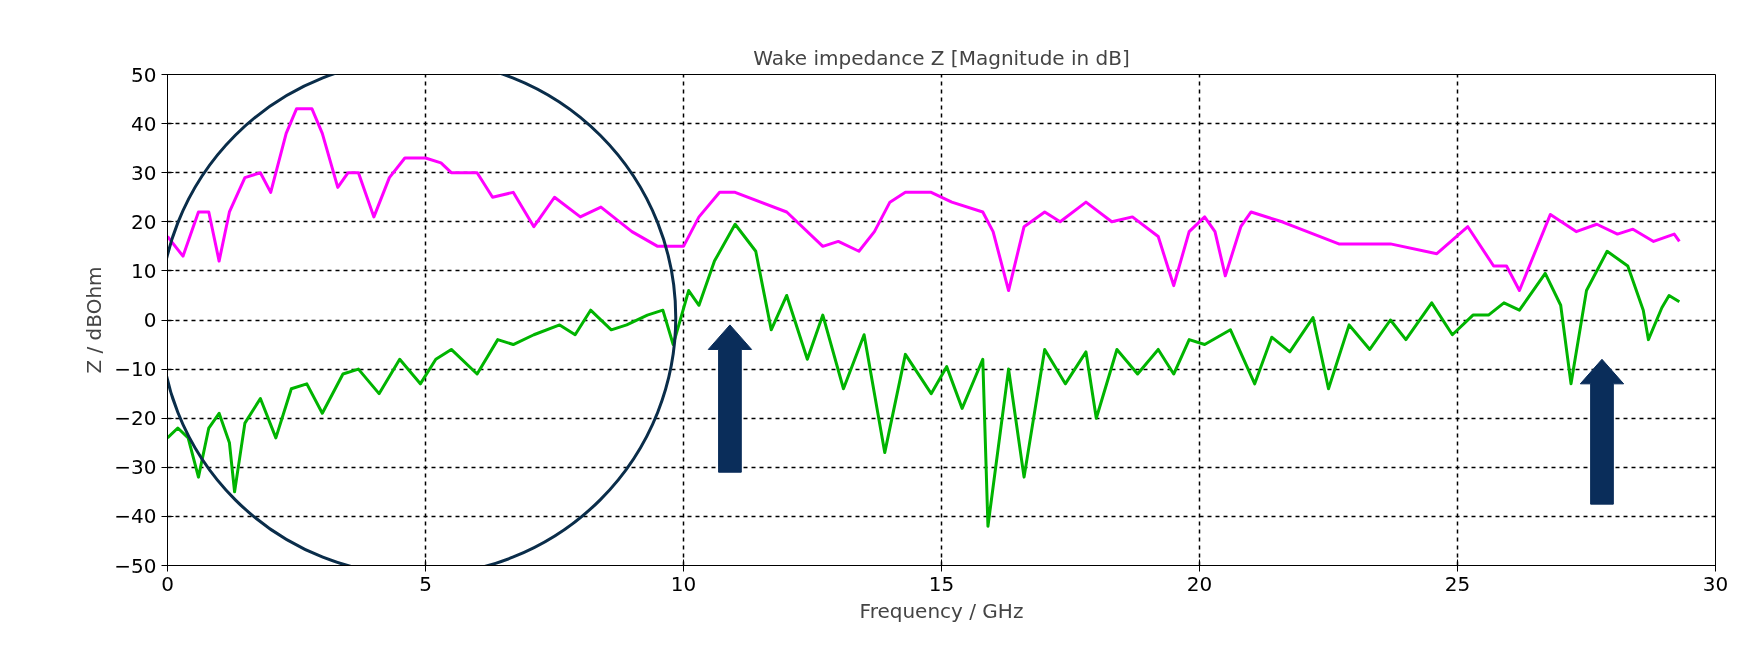 The width and height of the screenshot is (1750, 668). What do you see at coordinates (135, 516) in the screenshot?
I see `y-tick-label: −40` at bounding box center [135, 516].